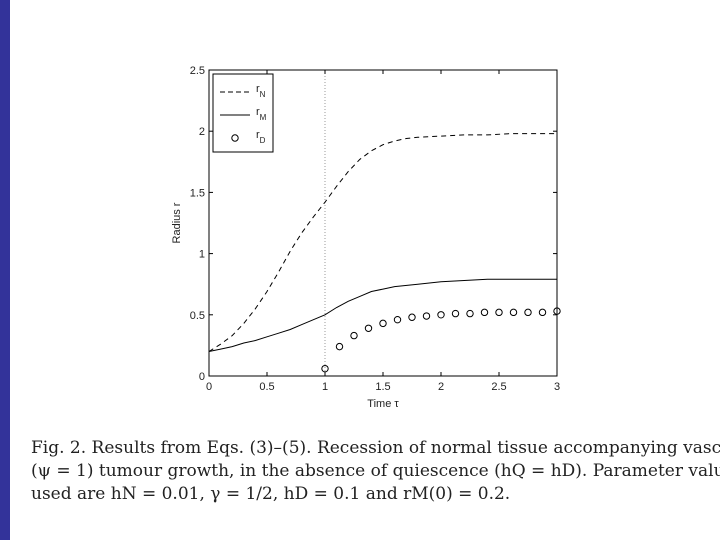  What do you see at coordinates (5, 270) in the screenshot?
I see `left-accent-bar` at bounding box center [5, 270].